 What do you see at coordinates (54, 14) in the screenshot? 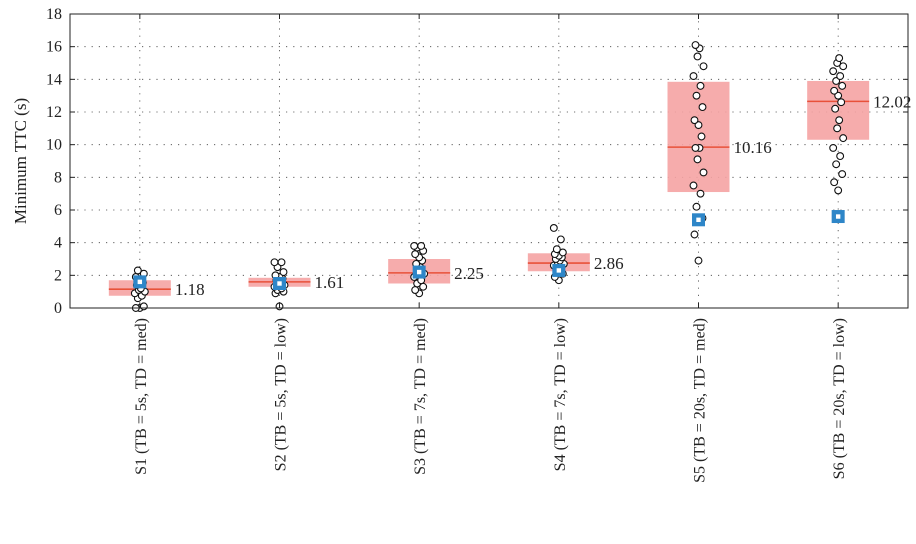
I see `y-tick-label: 18` at bounding box center [54, 14].